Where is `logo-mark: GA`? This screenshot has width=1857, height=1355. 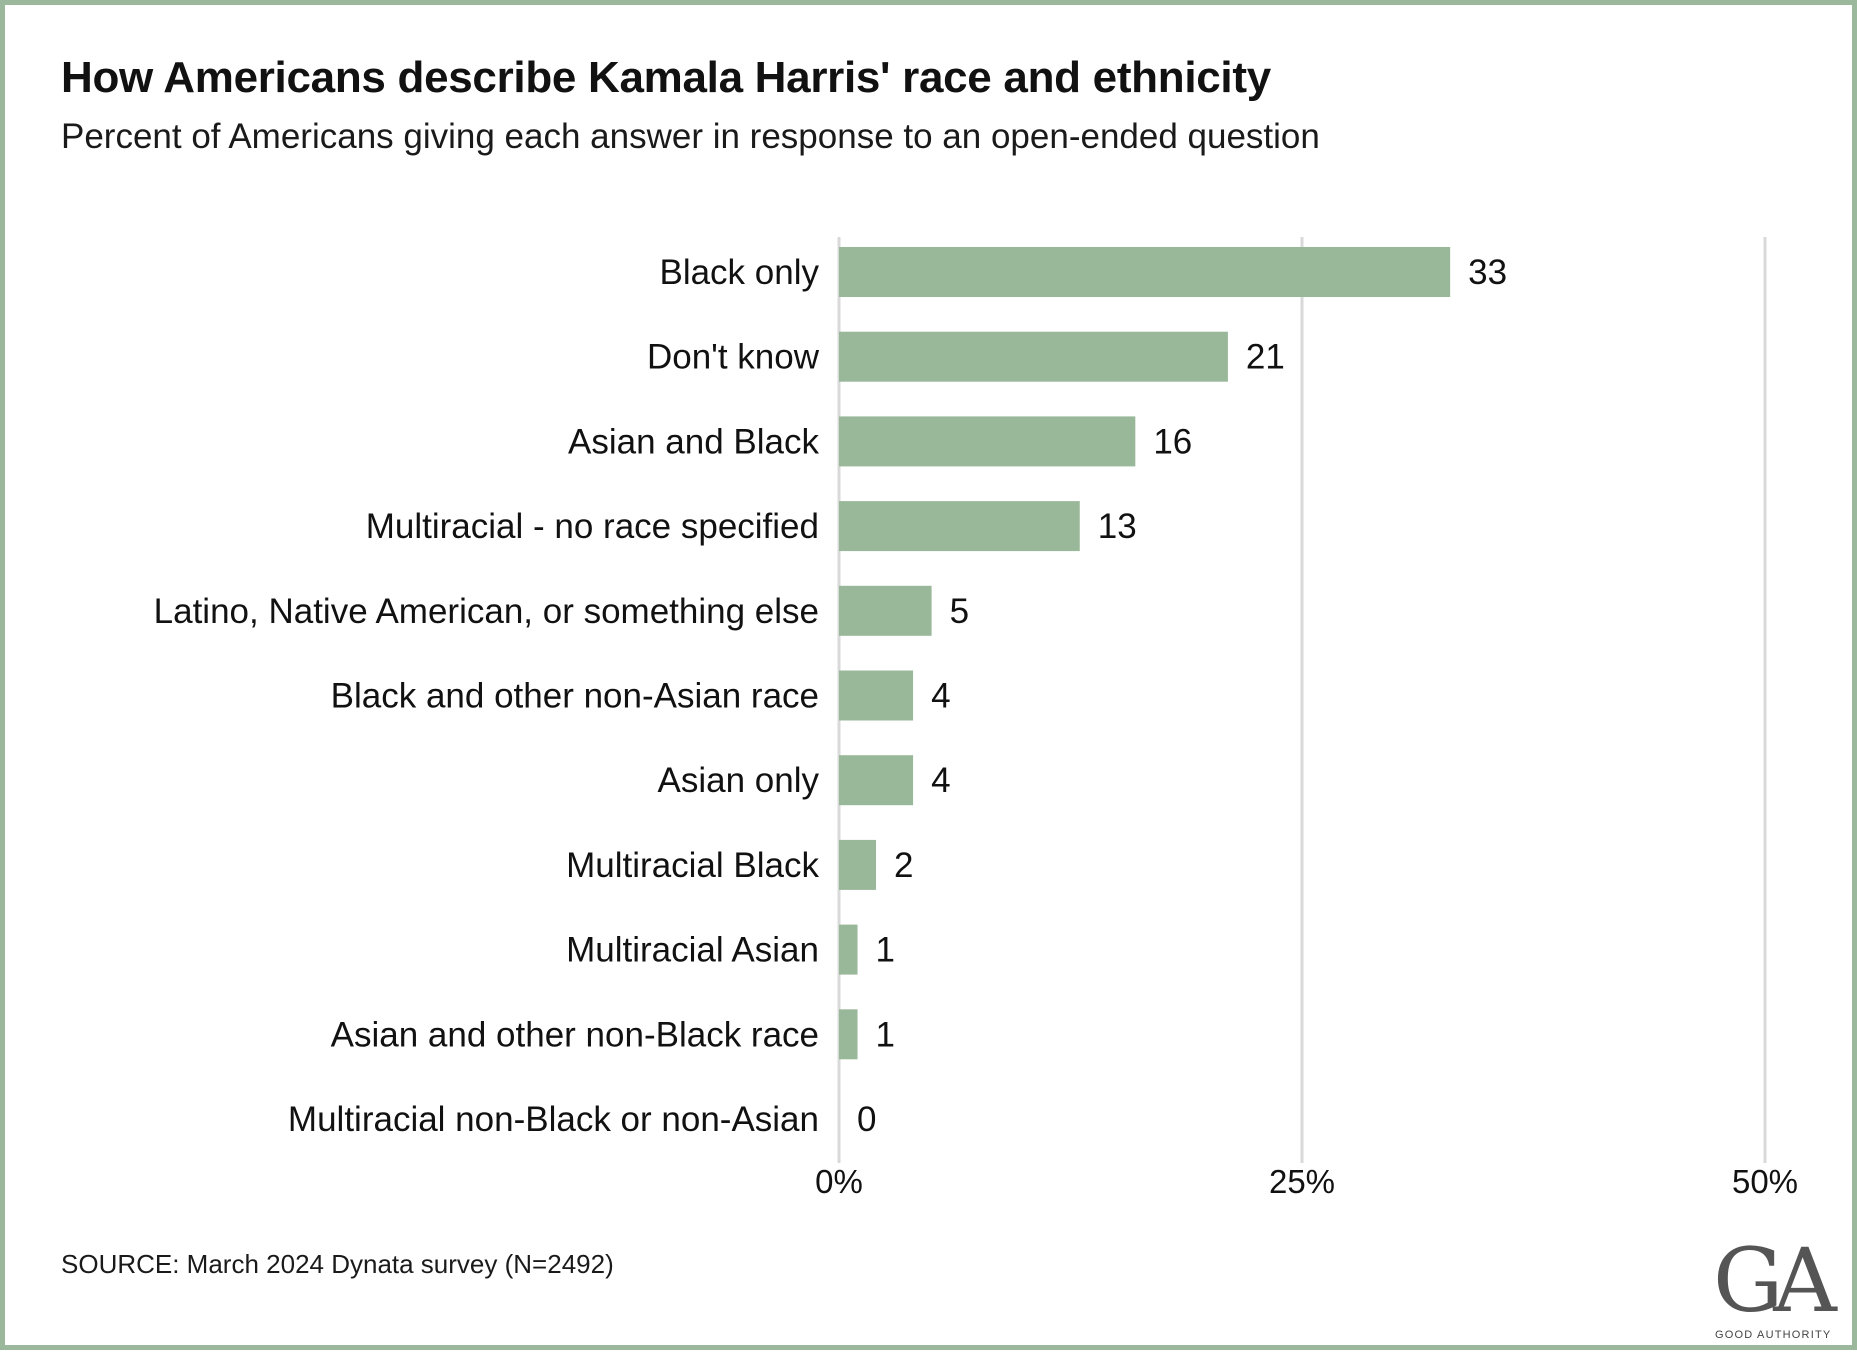
logo-mark: GA is located at coordinates (1775, 1280).